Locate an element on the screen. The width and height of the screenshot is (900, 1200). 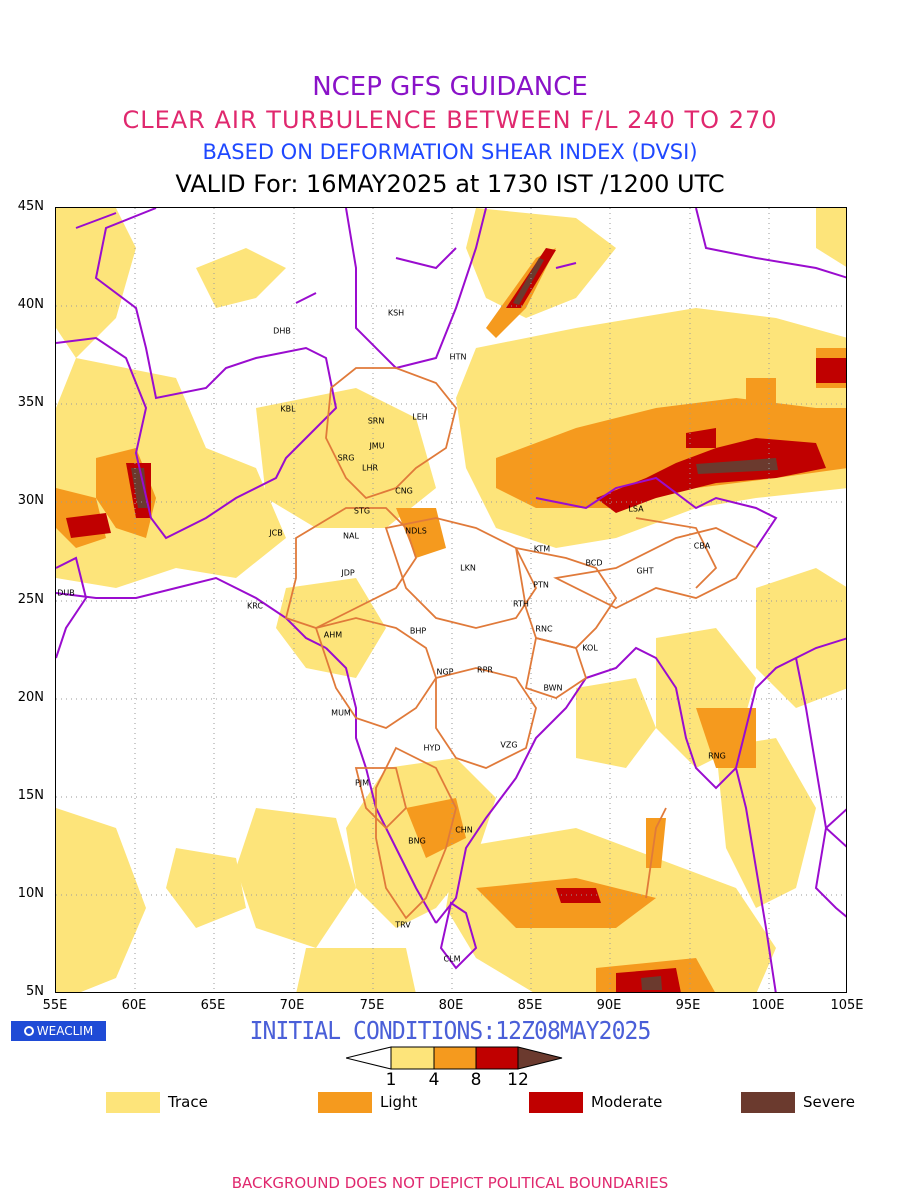
city-label-mum: MUM is located at coordinates (341, 713).